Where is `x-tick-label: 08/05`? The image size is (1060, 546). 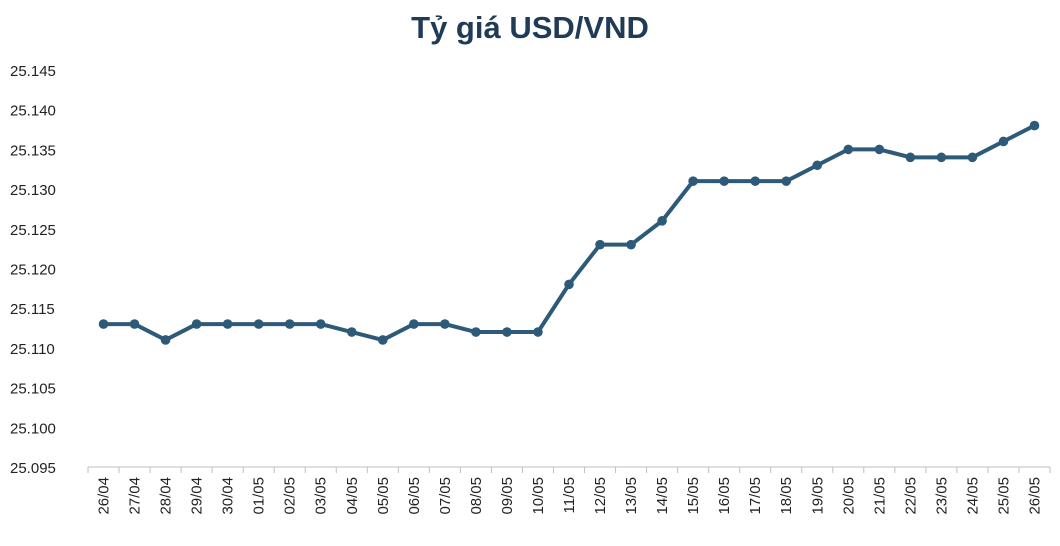 x-tick-label: 08/05 is located at coordinates (476, 496).